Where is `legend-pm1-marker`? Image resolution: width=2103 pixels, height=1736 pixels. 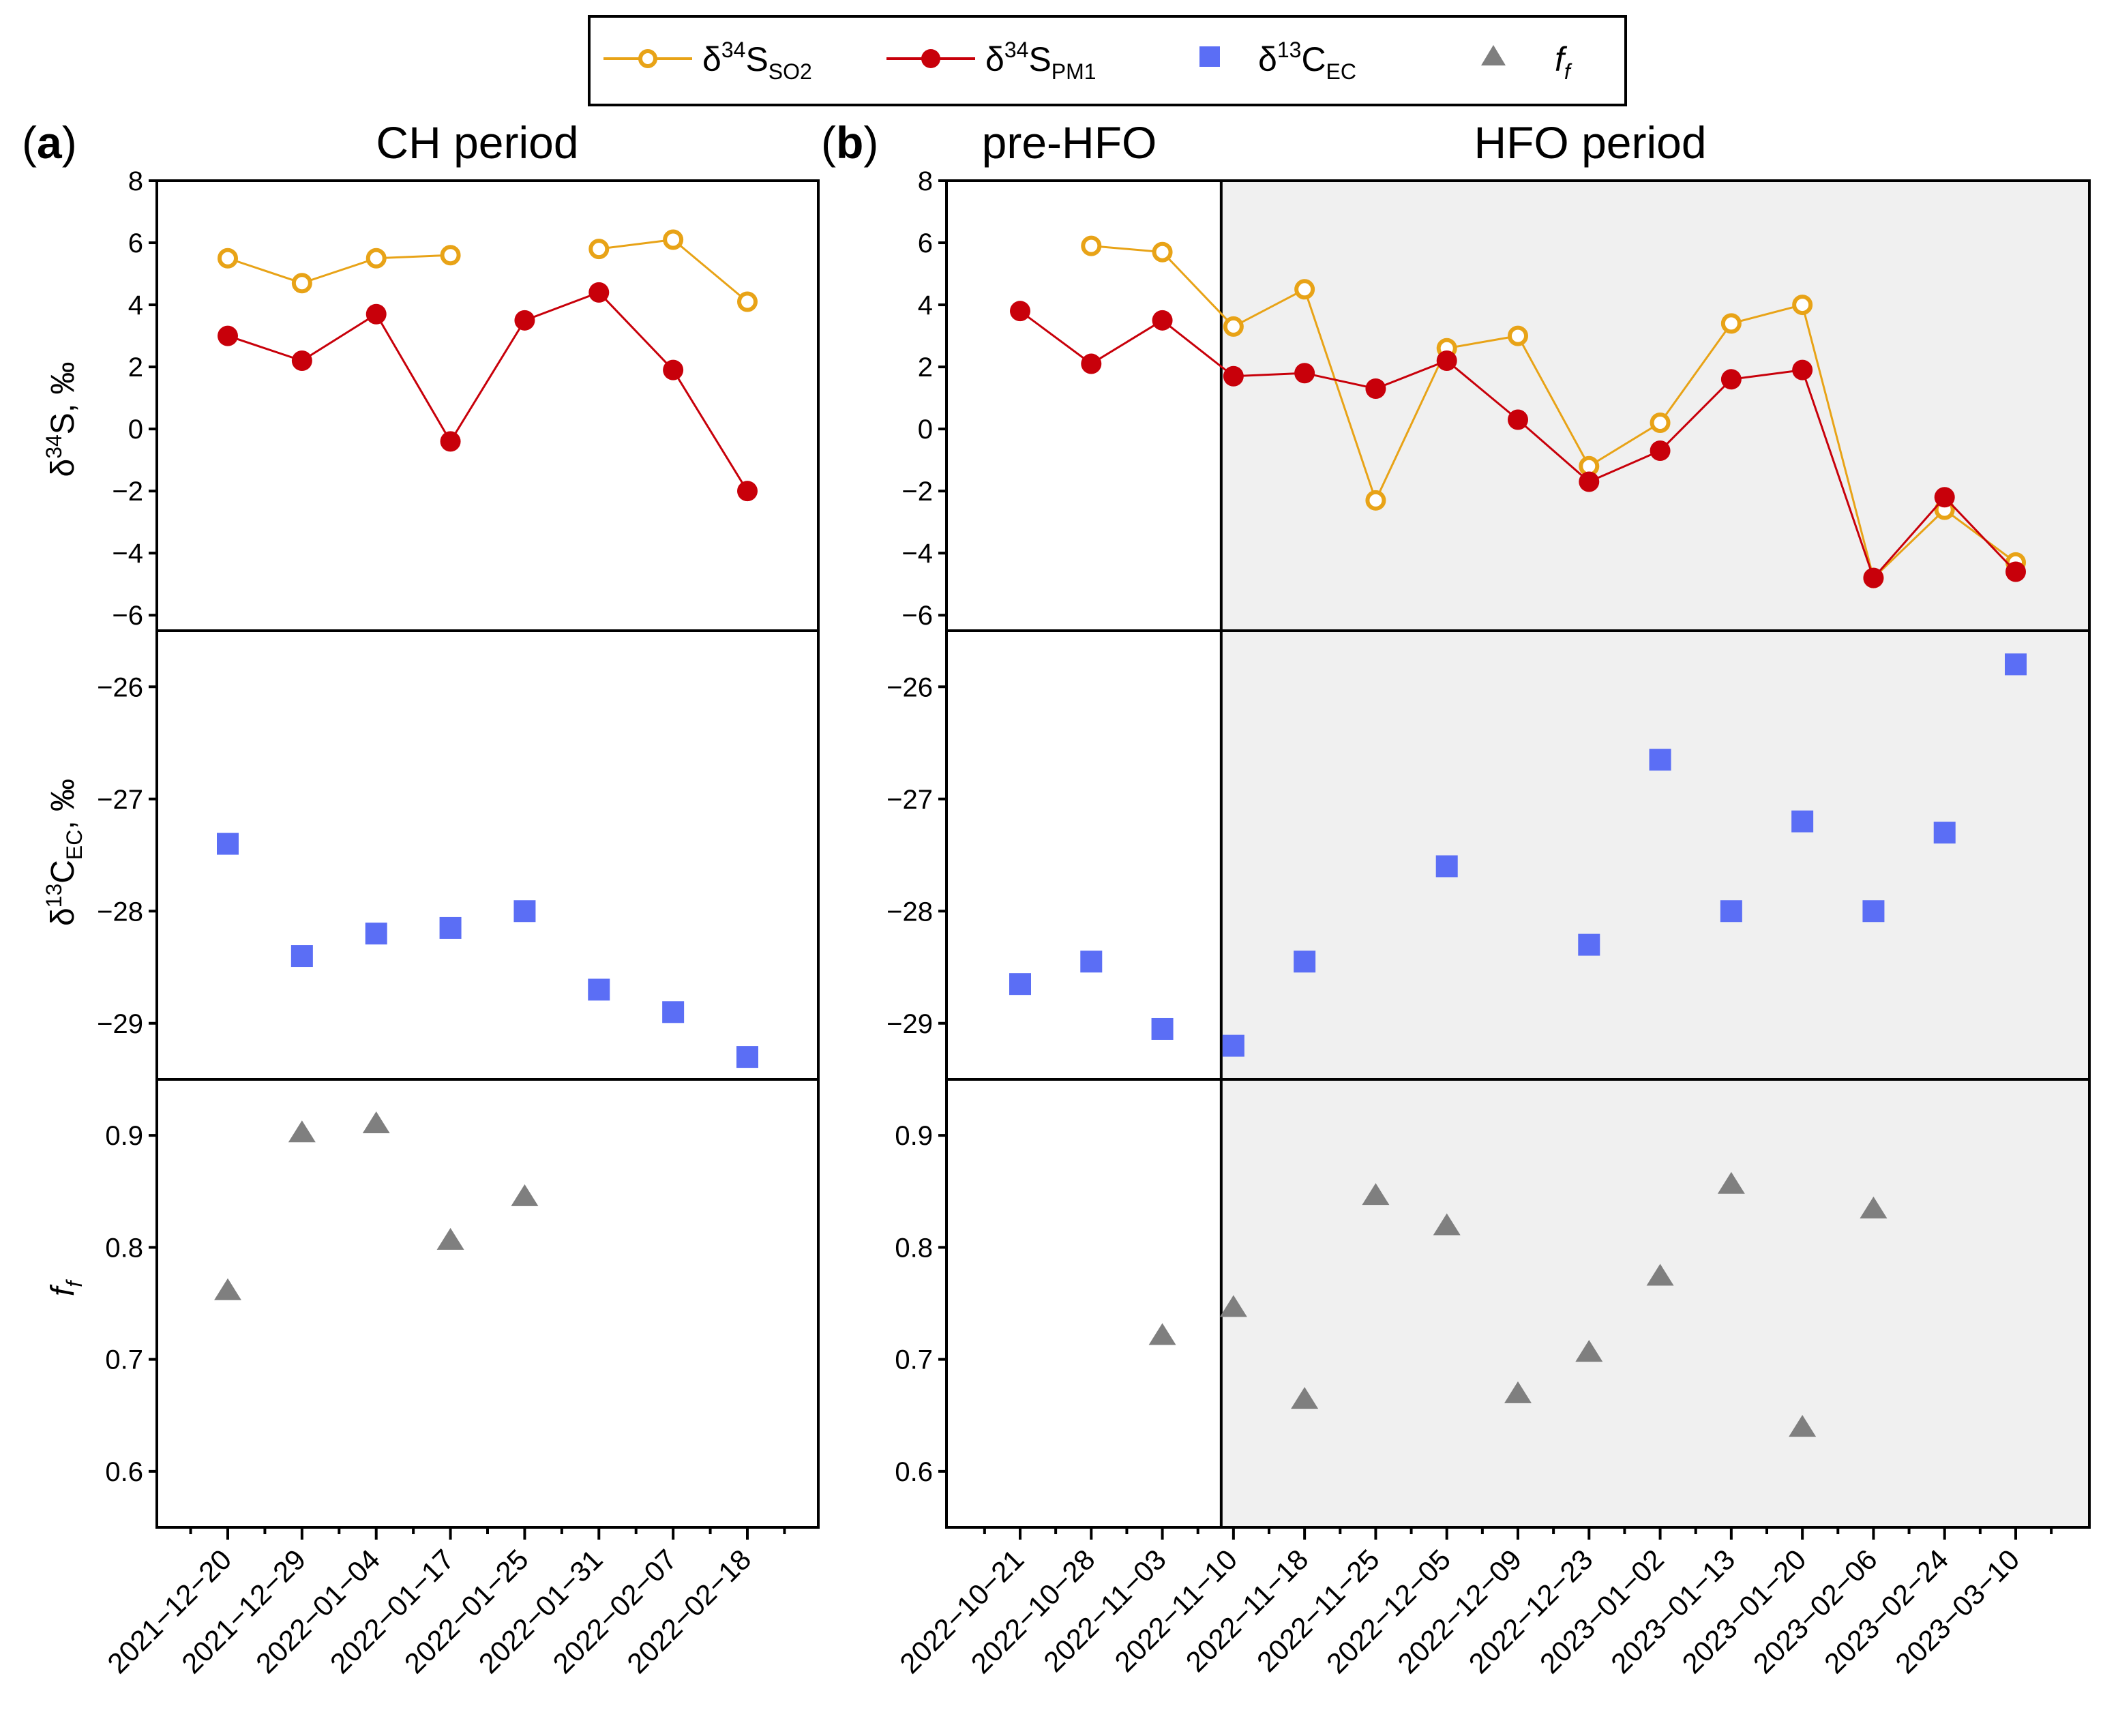 legend-pm1-marker is located at coordinates (930, 59).